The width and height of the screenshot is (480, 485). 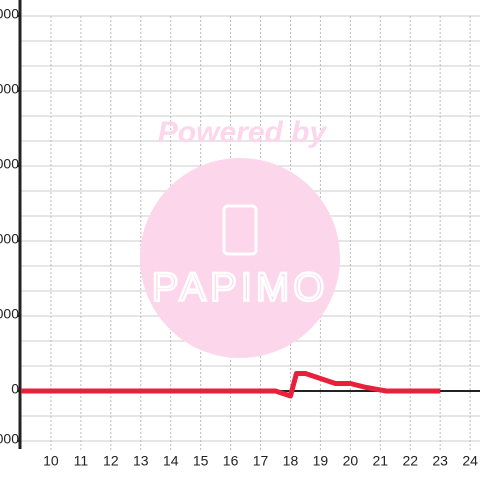 I want to click on data-line, so click(x=231, y=385).